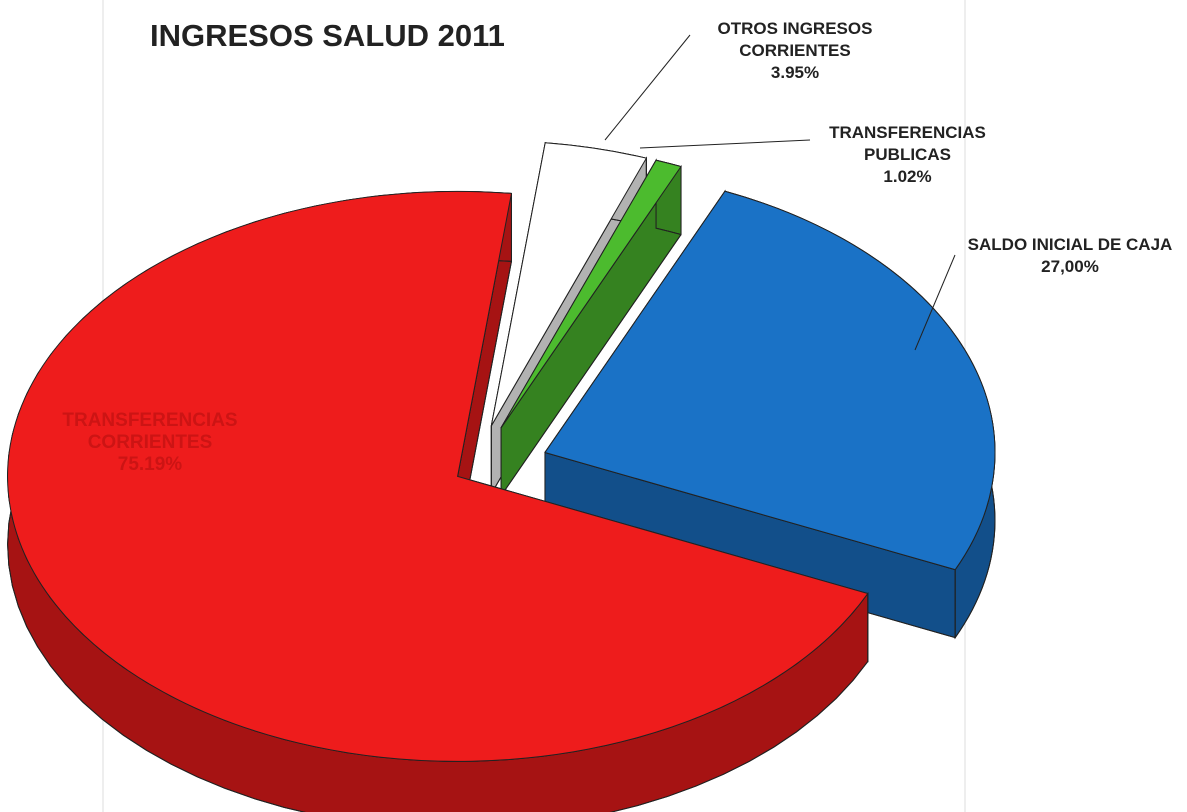  I want to click on value-label: 1.02%, so click(907, 176).